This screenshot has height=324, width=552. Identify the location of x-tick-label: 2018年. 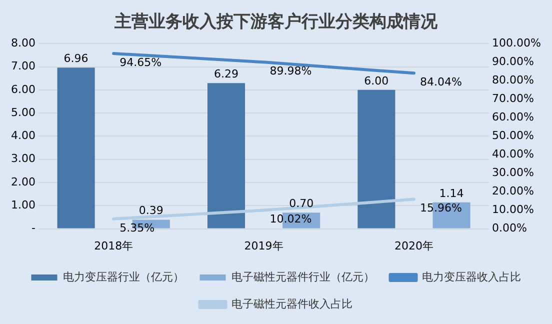
(114, 245).